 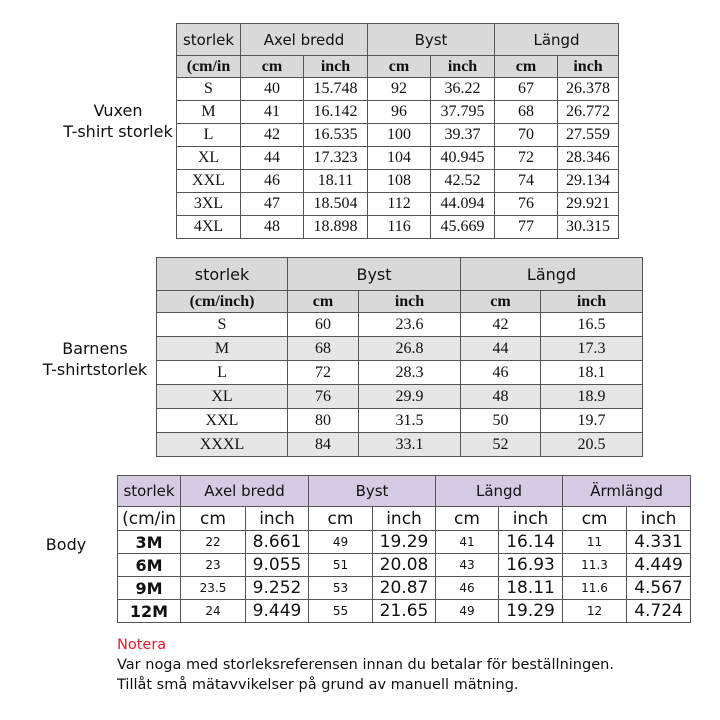 I want to click on table-cell: 28.3, so click(x=409, y=372).